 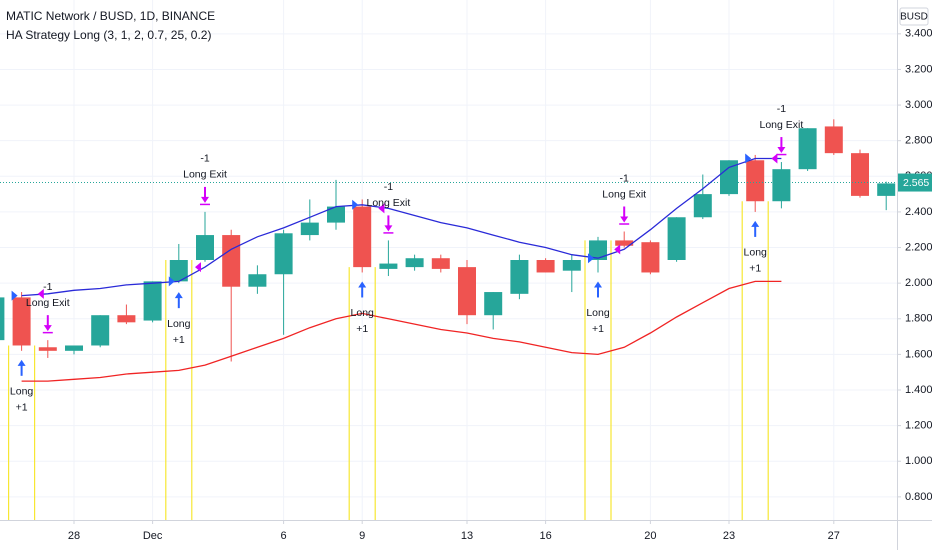 I want to click on x-tick-label: 28, so click(x=74, y=536).